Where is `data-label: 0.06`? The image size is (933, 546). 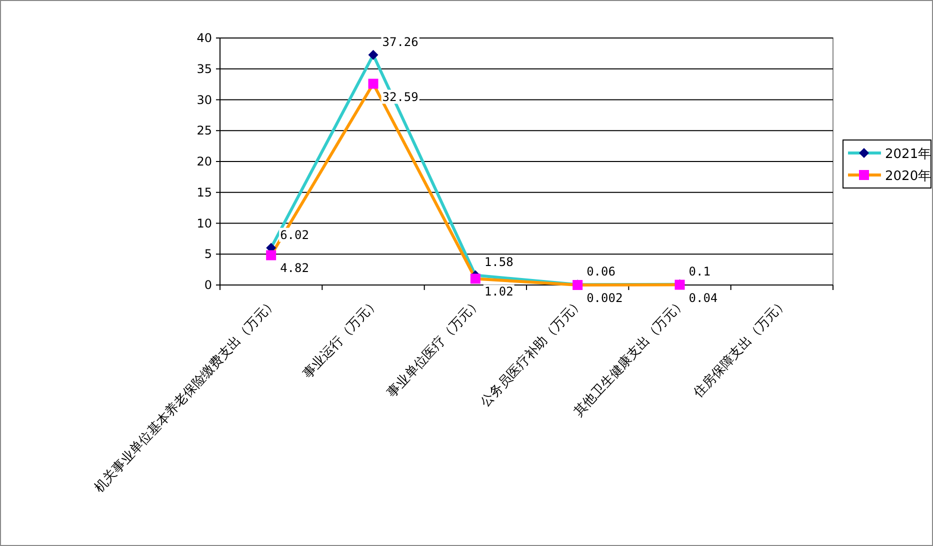
data-label: 0.06 is located at coordinates (601, 271).